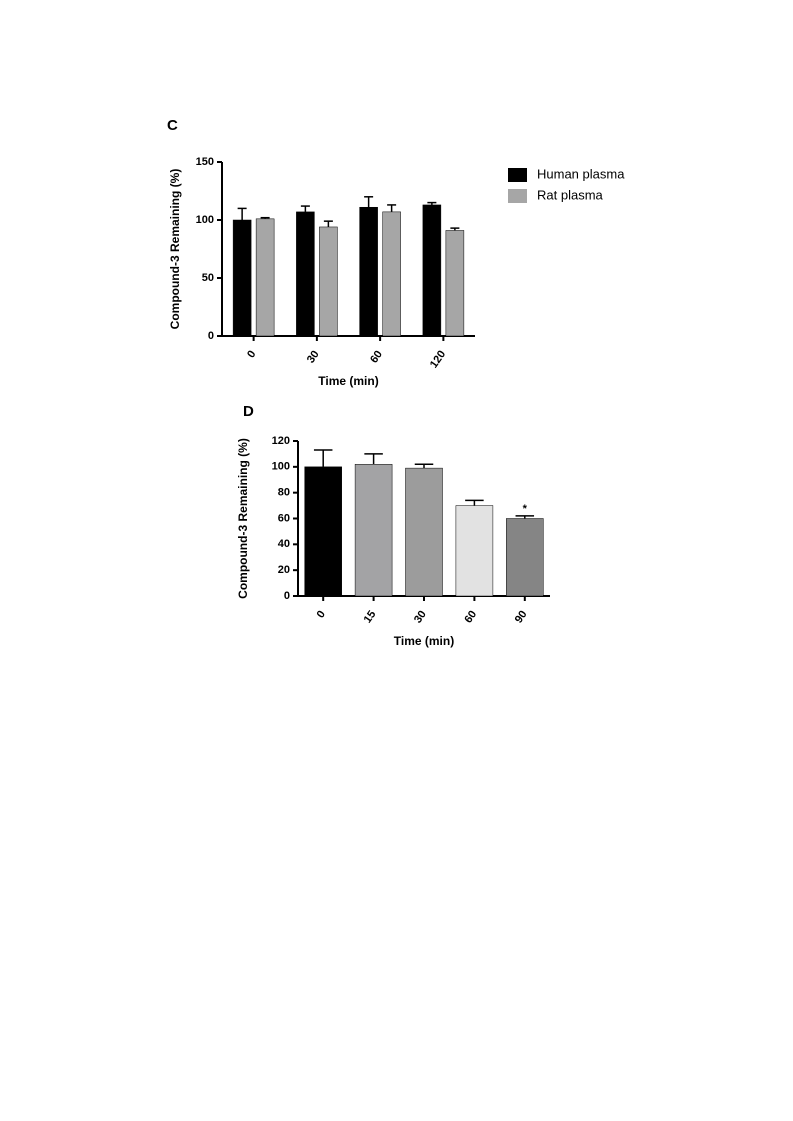 The height and width of the screenshot is (1121, 793). I want to click on y-tick-label: 40, so click(284, 544).